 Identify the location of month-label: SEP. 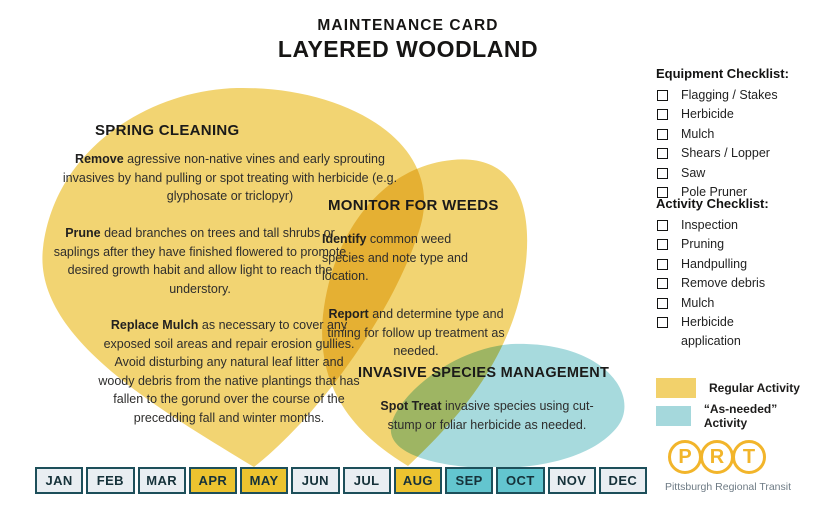
(469, 480).